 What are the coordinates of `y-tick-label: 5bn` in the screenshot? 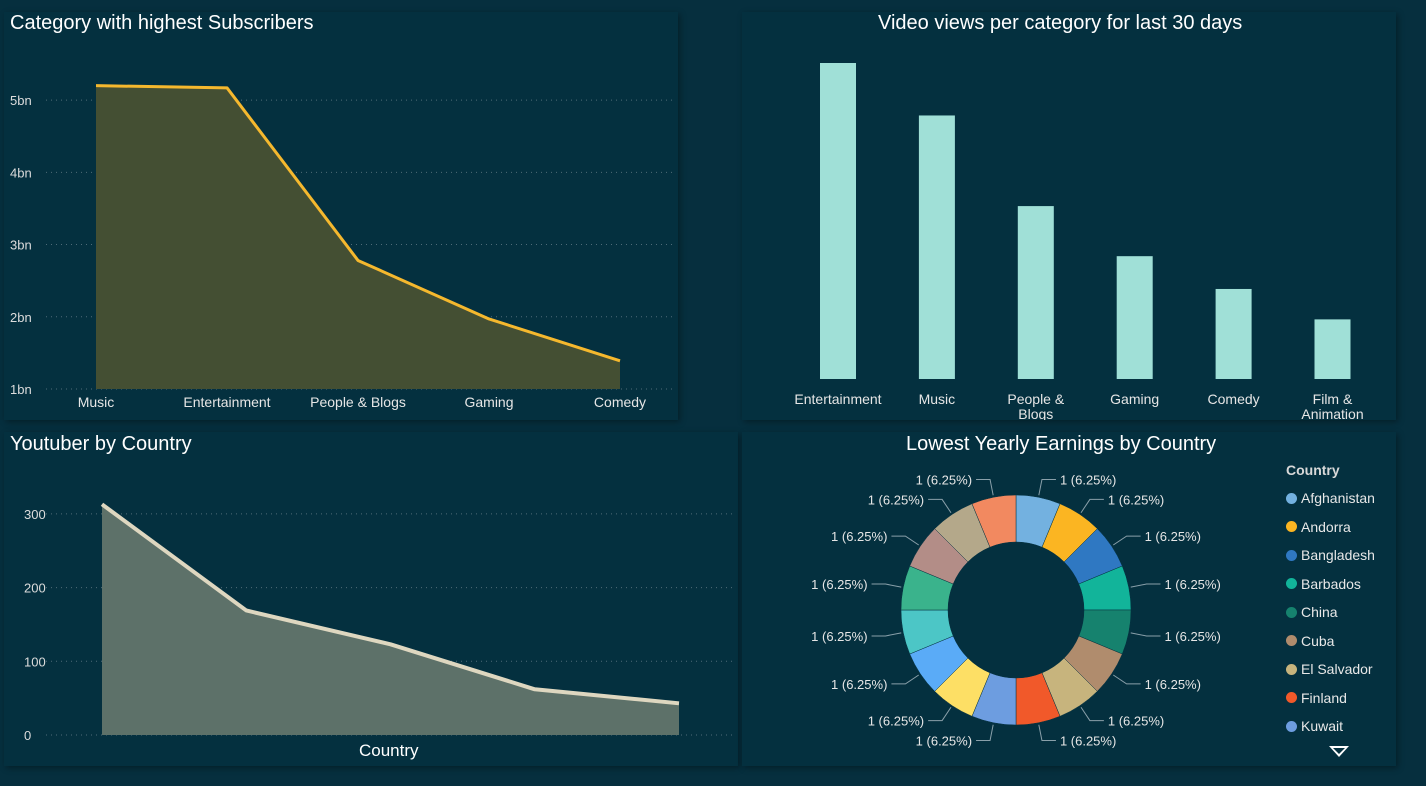 It's located at (21, 100).